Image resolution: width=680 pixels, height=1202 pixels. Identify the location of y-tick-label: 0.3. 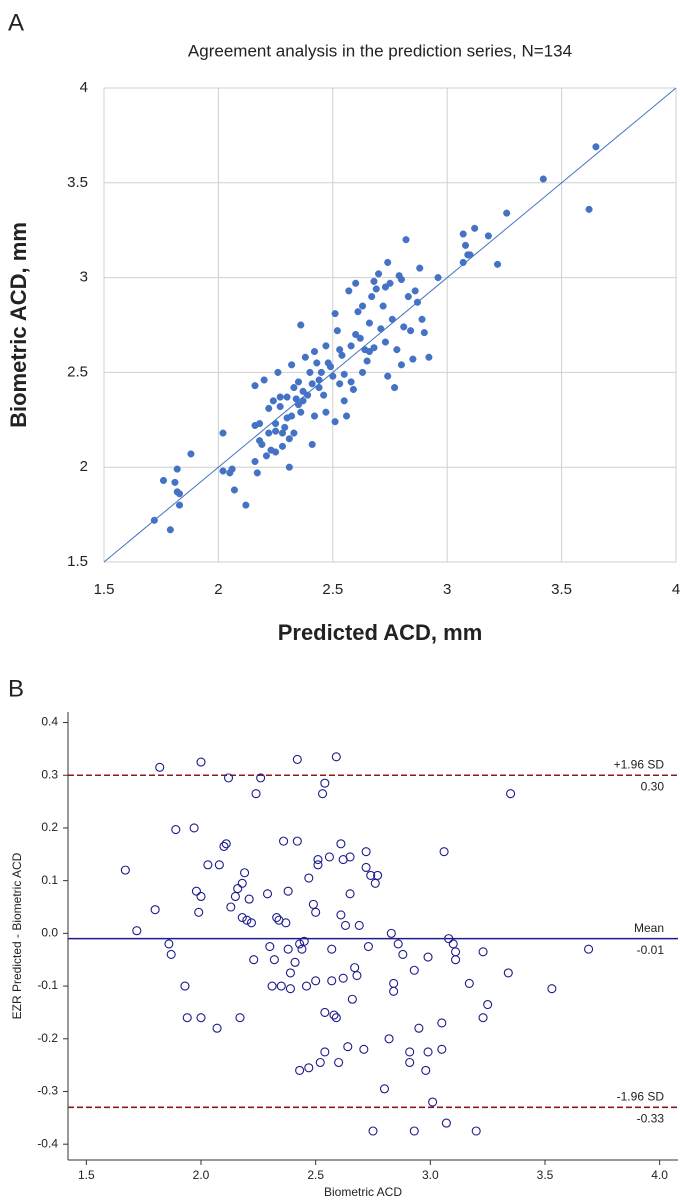
(49, 774).